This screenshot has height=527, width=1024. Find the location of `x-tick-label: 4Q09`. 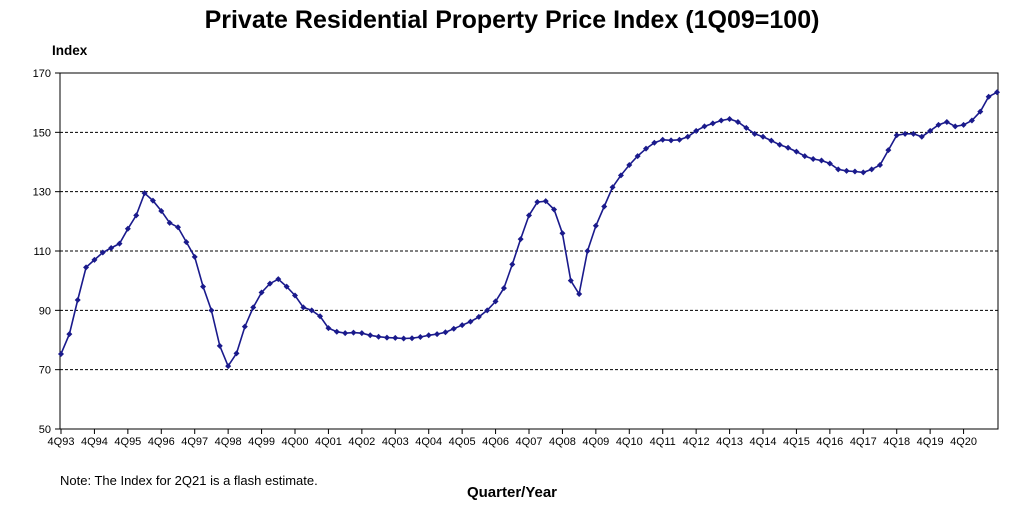

x-tick-label: 4Q09 is located at coordinates (595, 442).